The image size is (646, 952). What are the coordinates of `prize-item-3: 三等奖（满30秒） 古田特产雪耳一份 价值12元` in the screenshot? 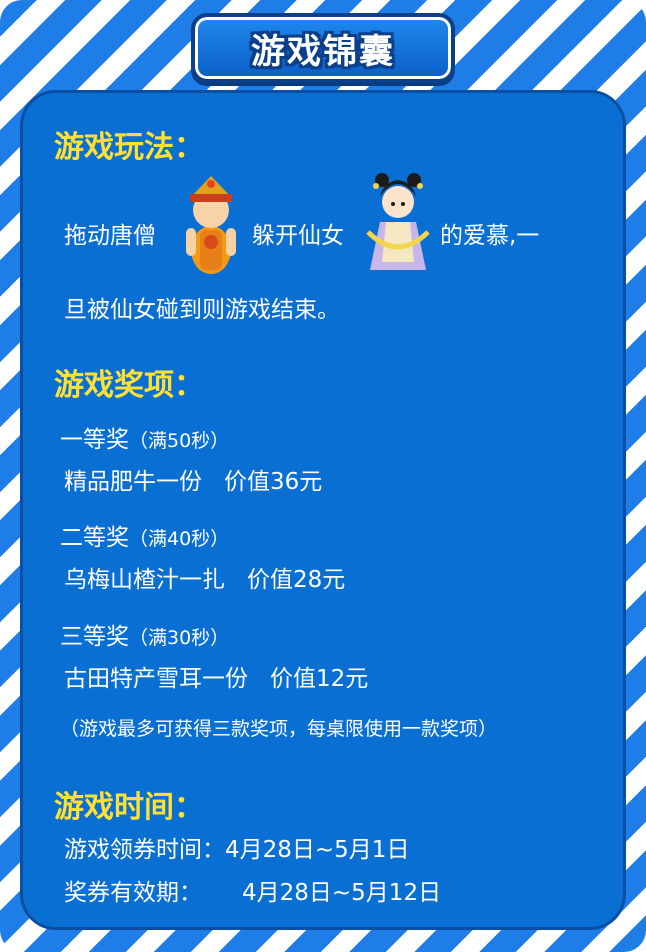 It's located at (214, 655).